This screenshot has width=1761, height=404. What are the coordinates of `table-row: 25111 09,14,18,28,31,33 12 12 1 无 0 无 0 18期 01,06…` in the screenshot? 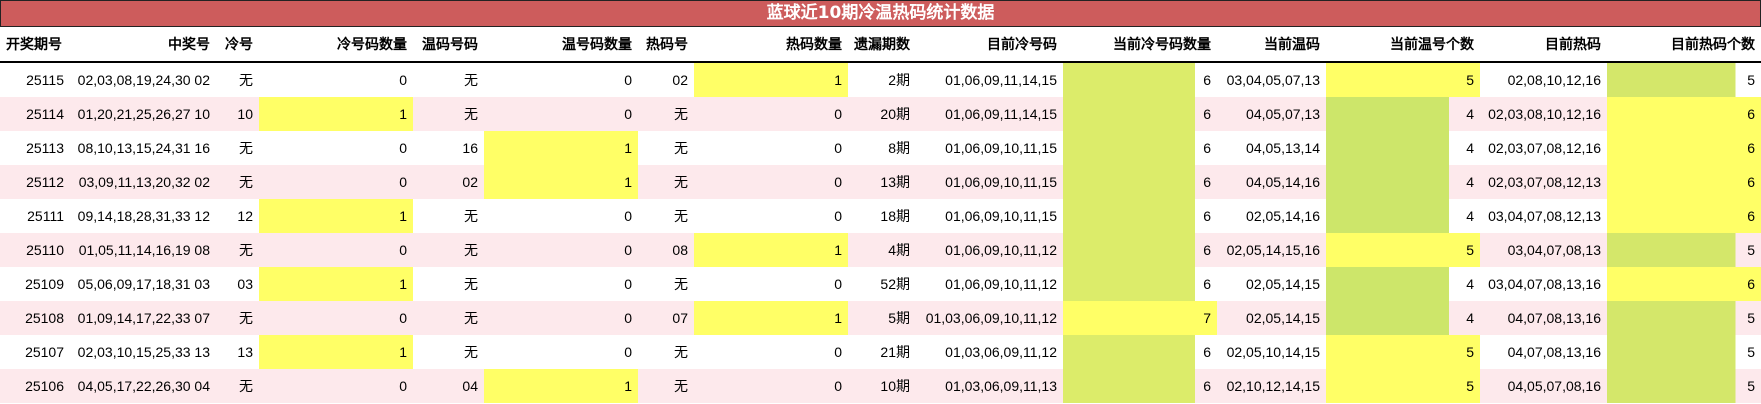 It's located at (880, 216).